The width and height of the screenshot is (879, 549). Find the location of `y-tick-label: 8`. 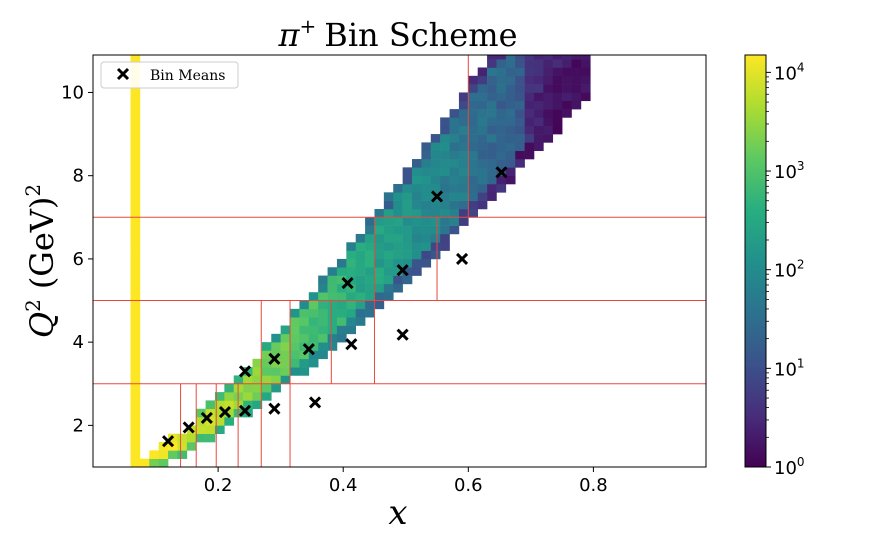

y-tick-label: 8 is located at coordinates (78, 176).